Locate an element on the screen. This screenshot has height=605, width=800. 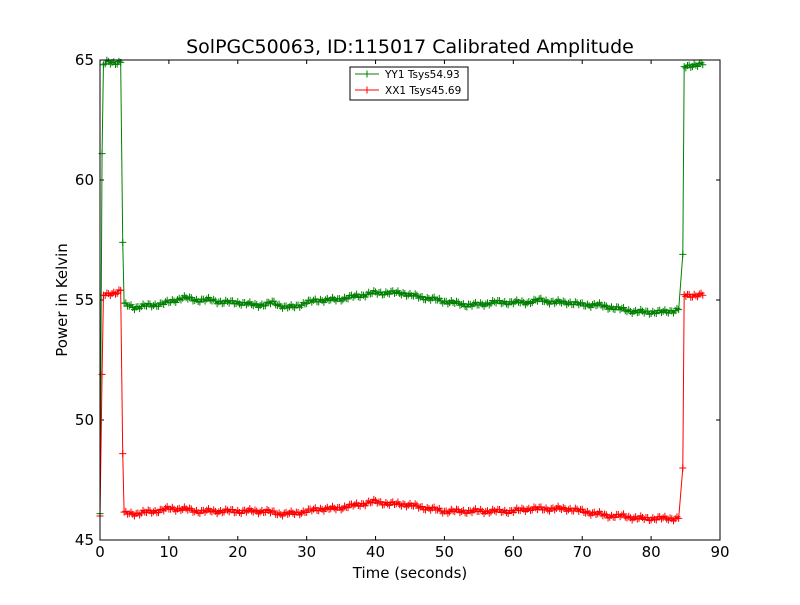
legend-entry: YY1 Tsys54.93 is located at coordinates (407, 75).